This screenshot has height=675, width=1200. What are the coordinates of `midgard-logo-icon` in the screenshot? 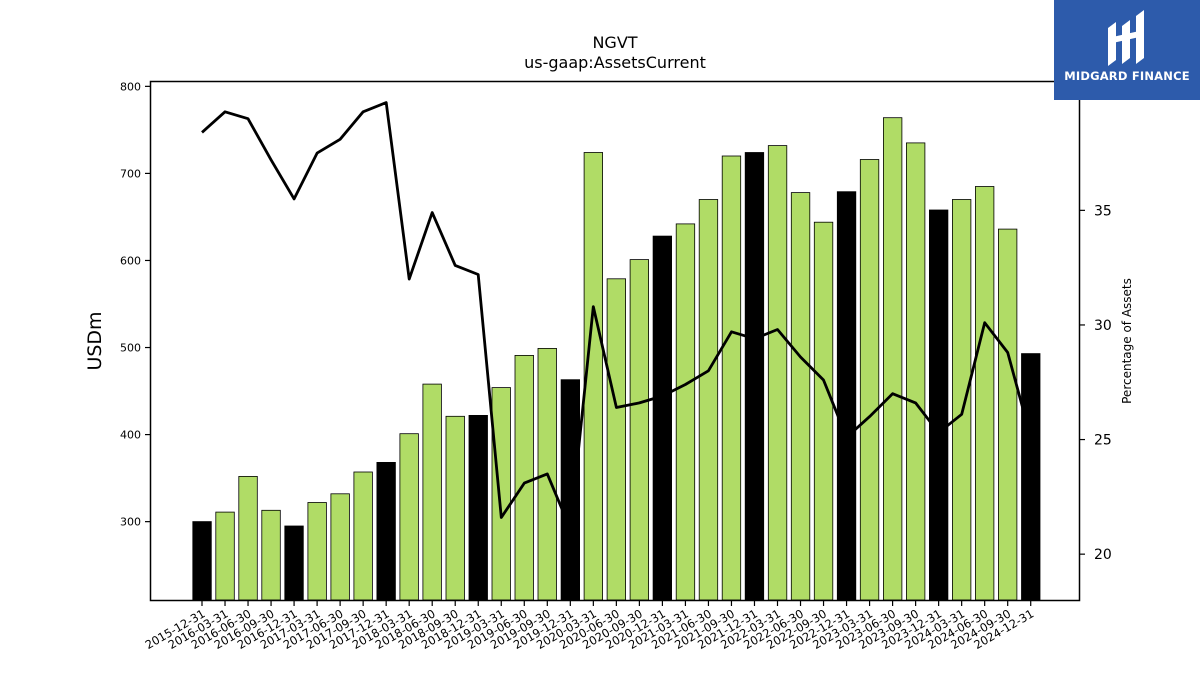 It's located at (1126, 38).